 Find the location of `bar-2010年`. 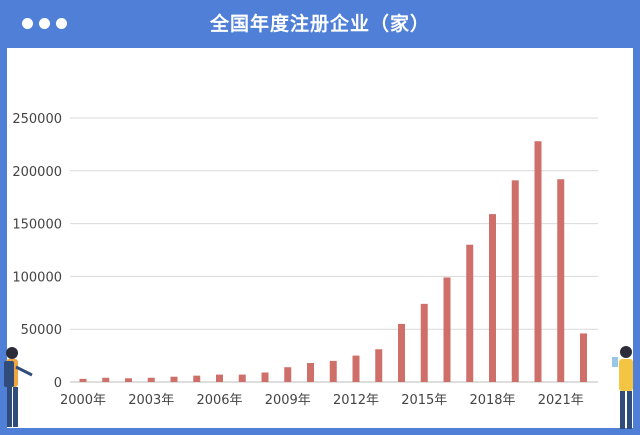

bar-2010年 is located at coordinates (310, 372).